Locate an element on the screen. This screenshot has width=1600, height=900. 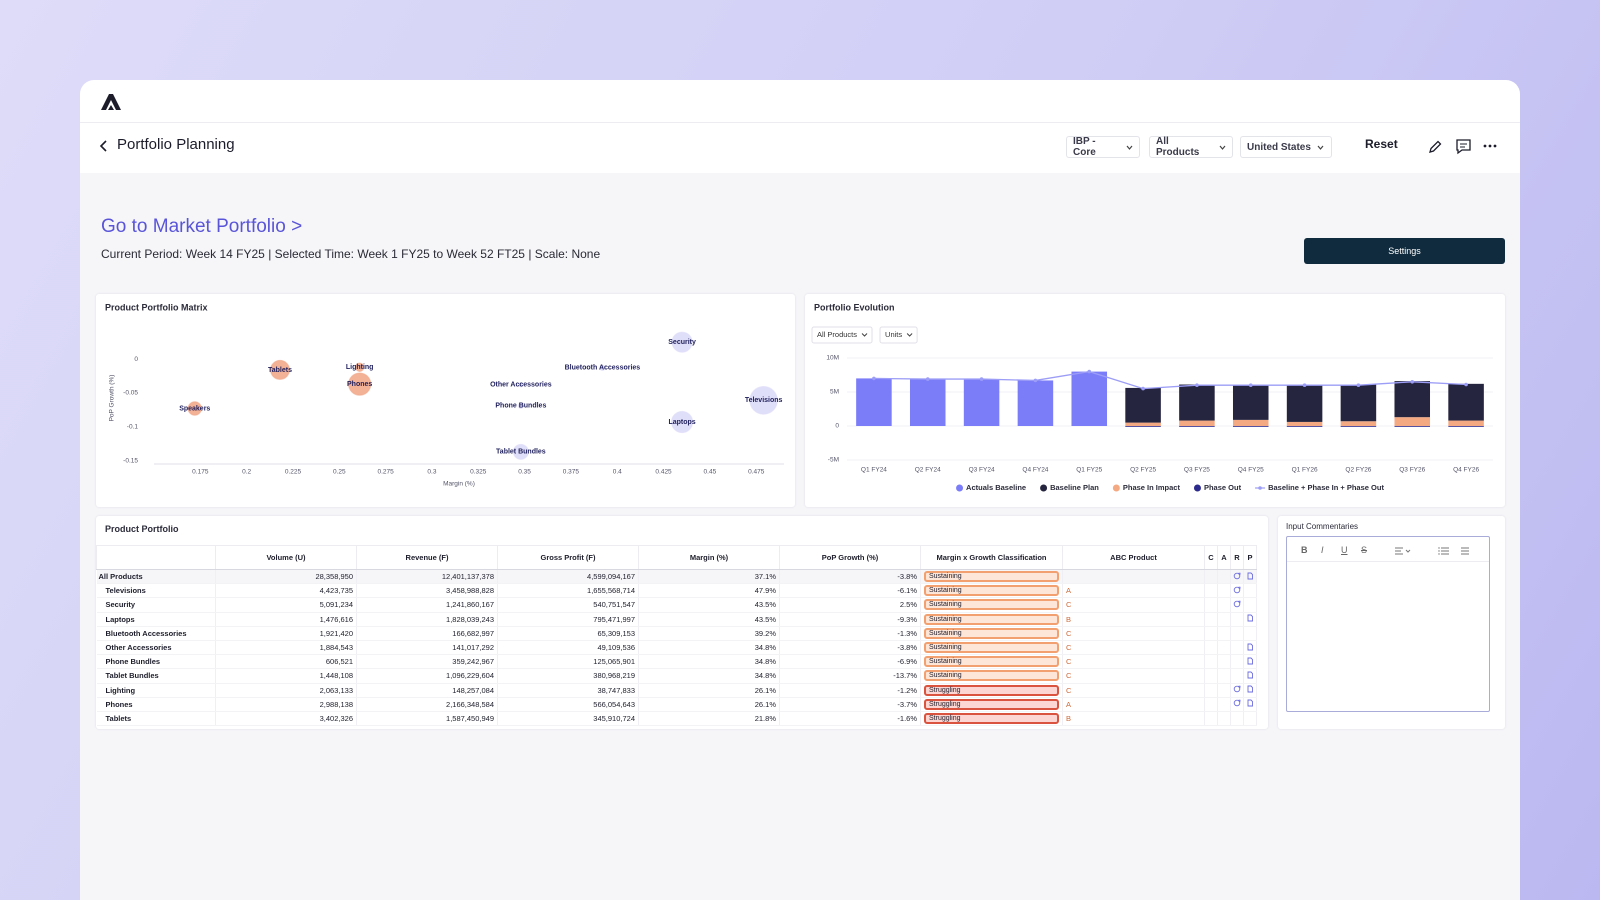
legend-label: Baseline + Phase In + Phase Out is located at coordinates (1326, 487).